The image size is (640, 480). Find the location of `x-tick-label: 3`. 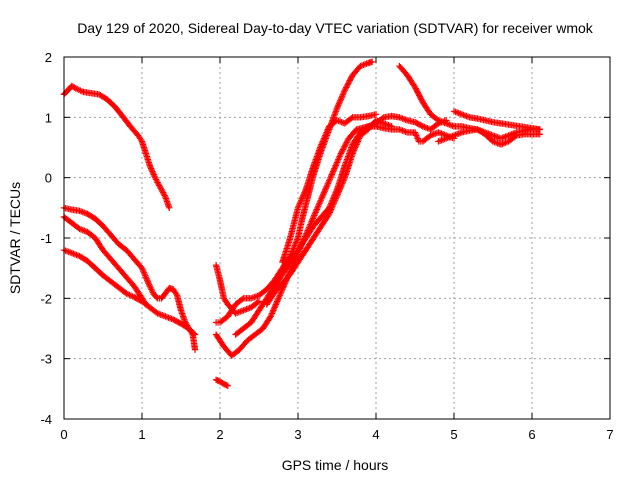

x-tick-label: 3 is located at coordinates (297, 434).